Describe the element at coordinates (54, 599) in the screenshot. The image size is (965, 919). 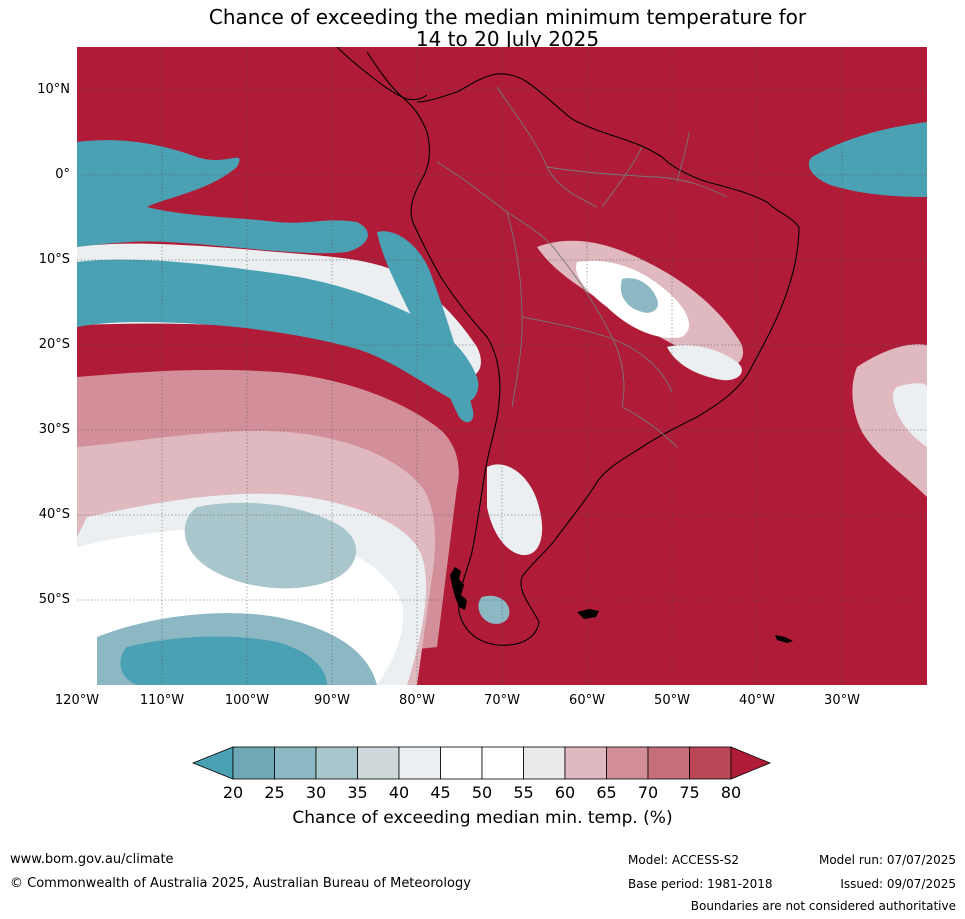
I see `lat-label-50s: 50°S` at that location.